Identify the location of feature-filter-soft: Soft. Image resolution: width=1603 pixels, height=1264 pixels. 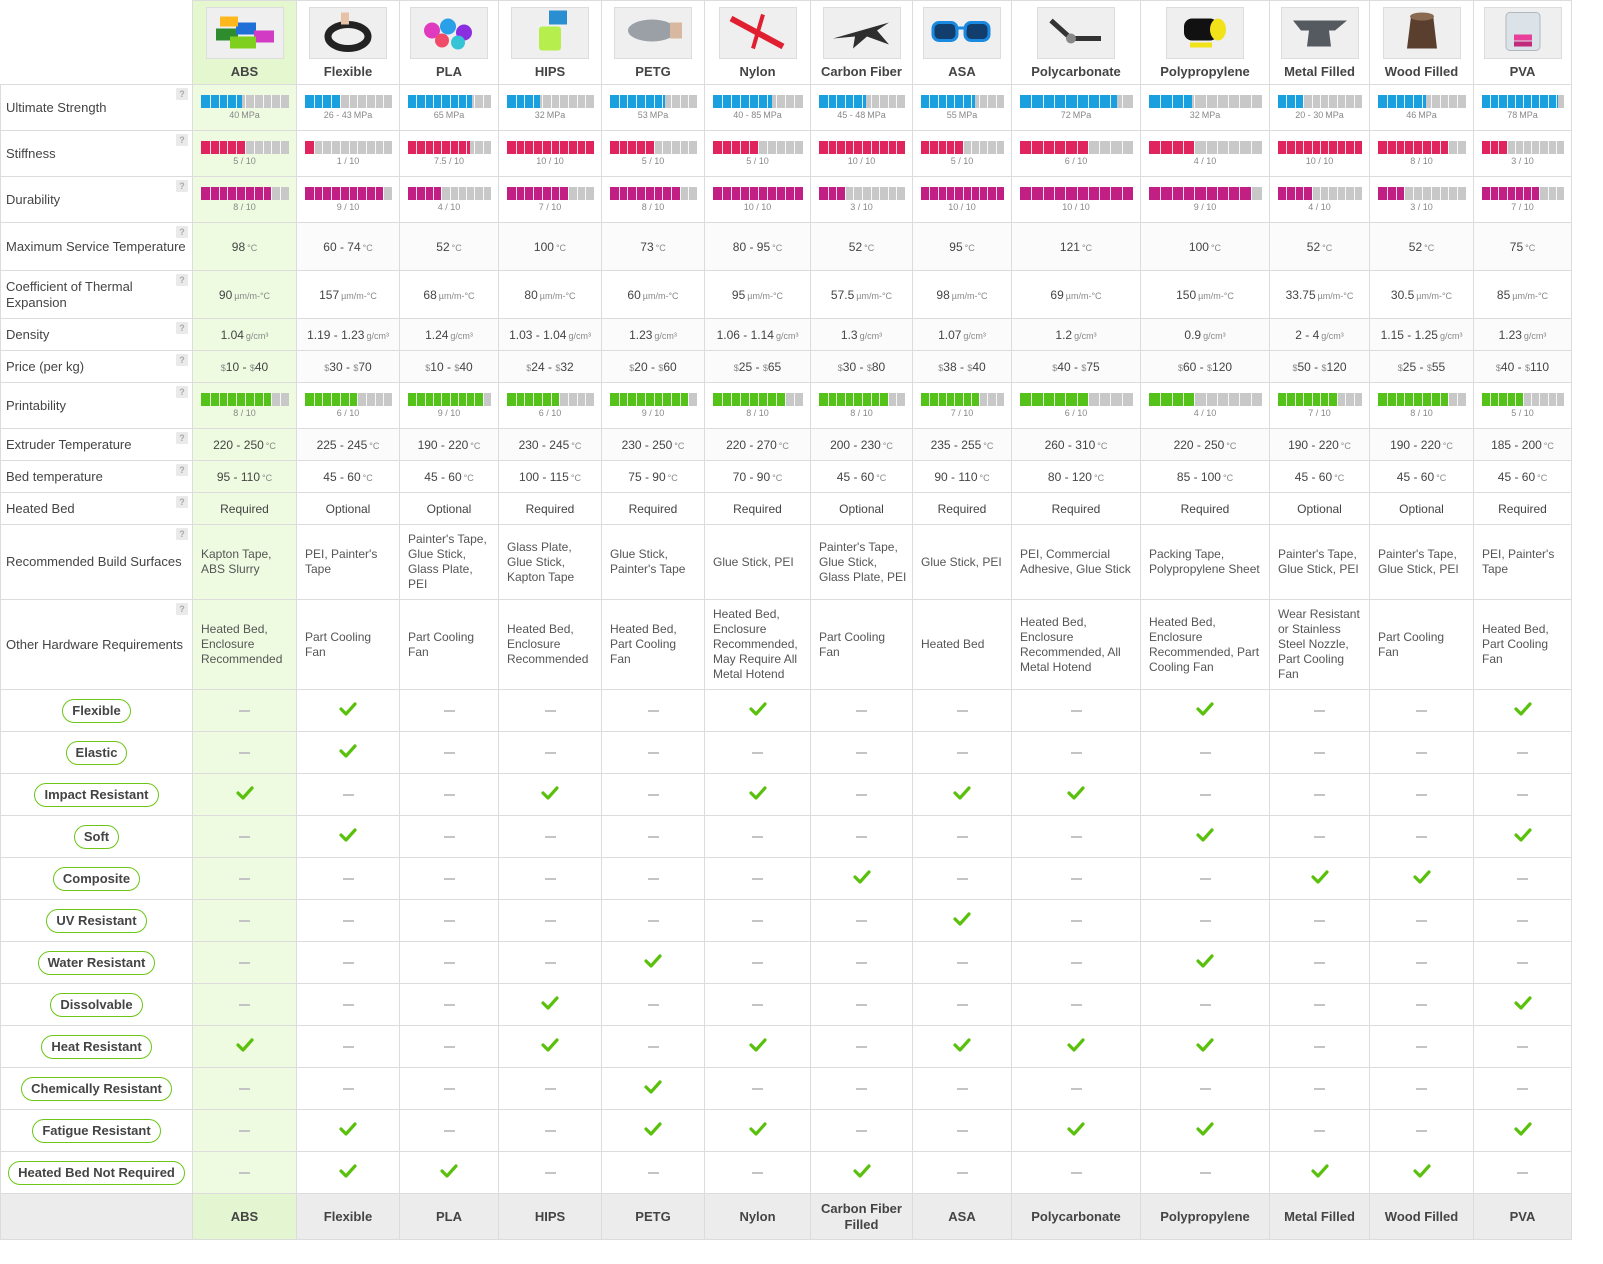
(96, 836).